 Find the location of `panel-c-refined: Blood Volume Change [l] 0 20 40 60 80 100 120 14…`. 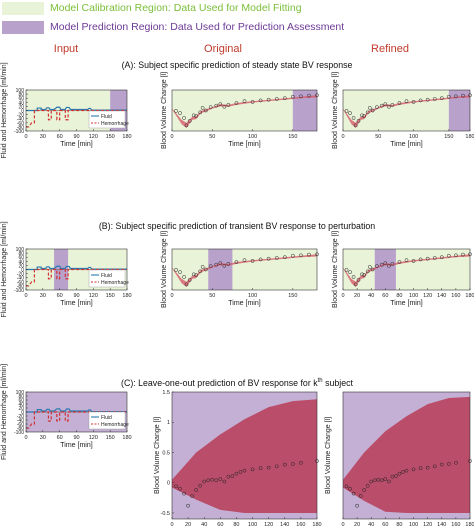

panel-c-refined: Blood Volume Change [l] 0 20 40 60 80 100 120 14… is located at coordinates (399, 459).